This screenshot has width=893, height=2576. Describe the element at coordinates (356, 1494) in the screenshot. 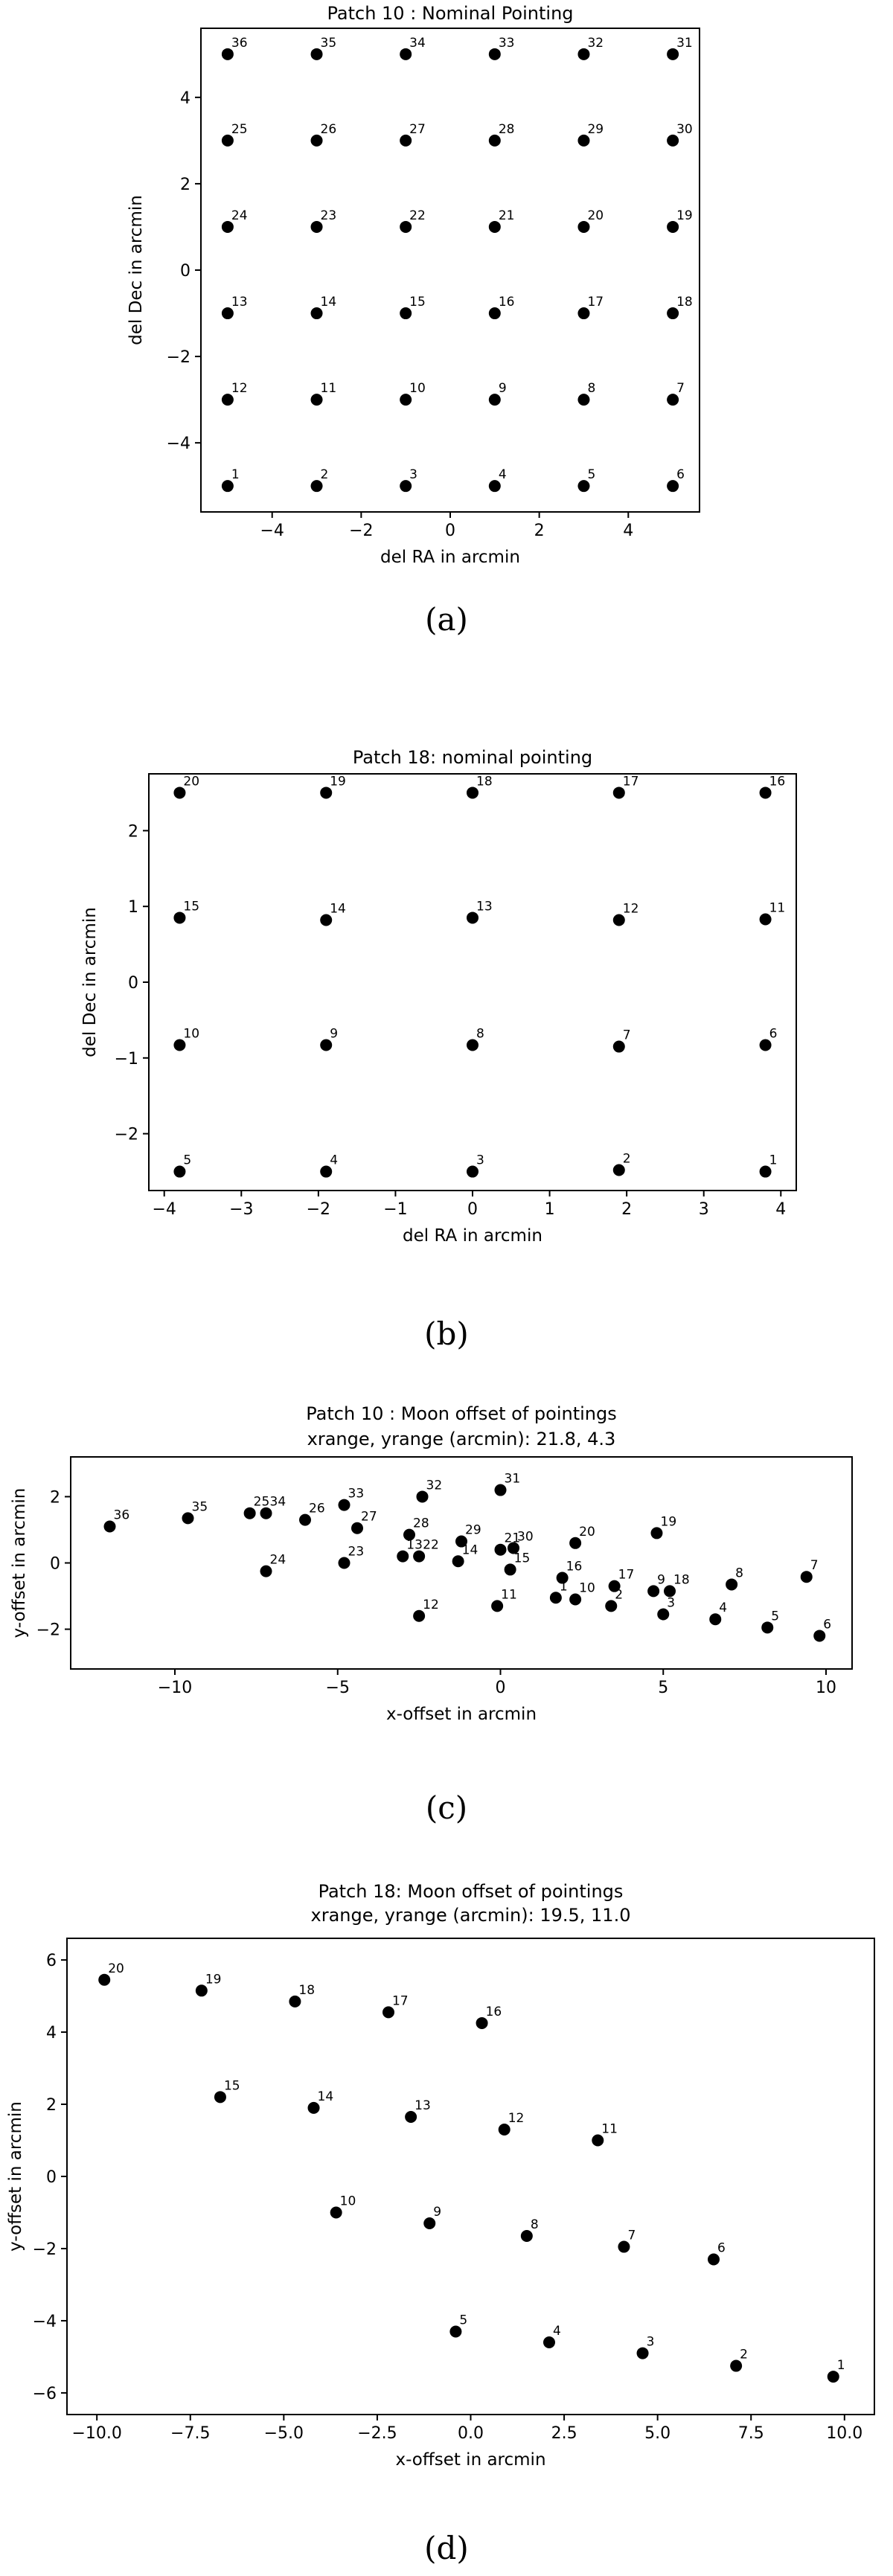

I see `point-label: 33` at that location.